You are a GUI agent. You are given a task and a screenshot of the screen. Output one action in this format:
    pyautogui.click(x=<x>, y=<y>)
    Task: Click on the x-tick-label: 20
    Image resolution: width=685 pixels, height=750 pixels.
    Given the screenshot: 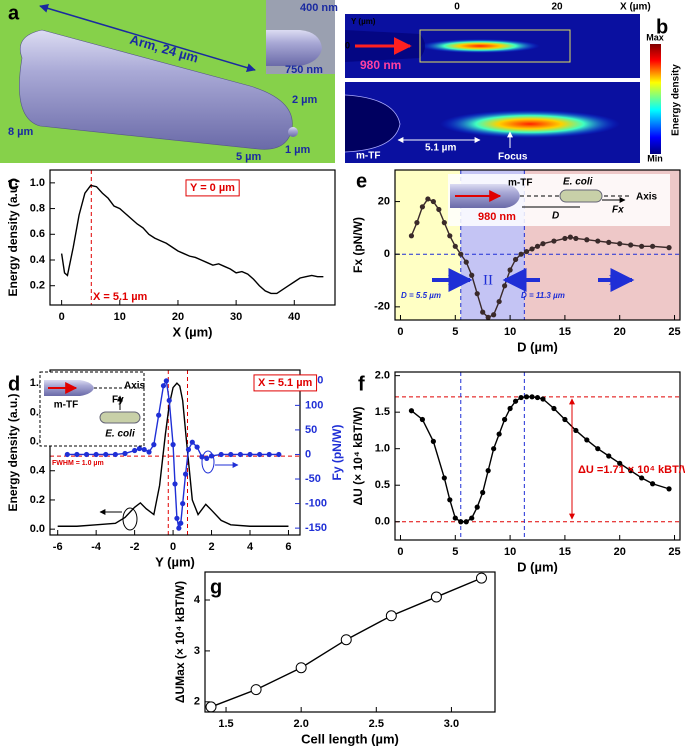 What is the action you would take?
    pyautogui.click(x=178, y=317)
    